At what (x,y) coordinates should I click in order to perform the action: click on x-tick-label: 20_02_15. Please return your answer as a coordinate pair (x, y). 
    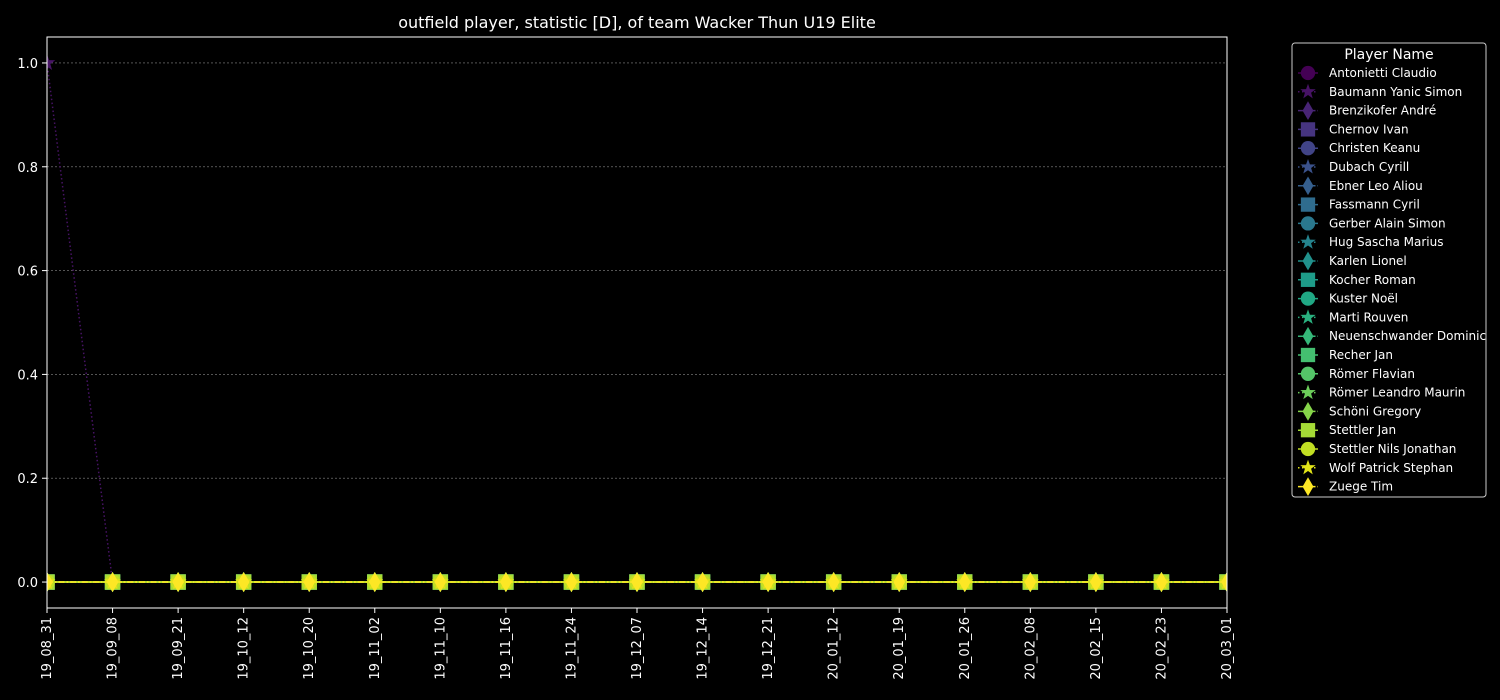
    Looking at the image, I should click on (1096, 648).